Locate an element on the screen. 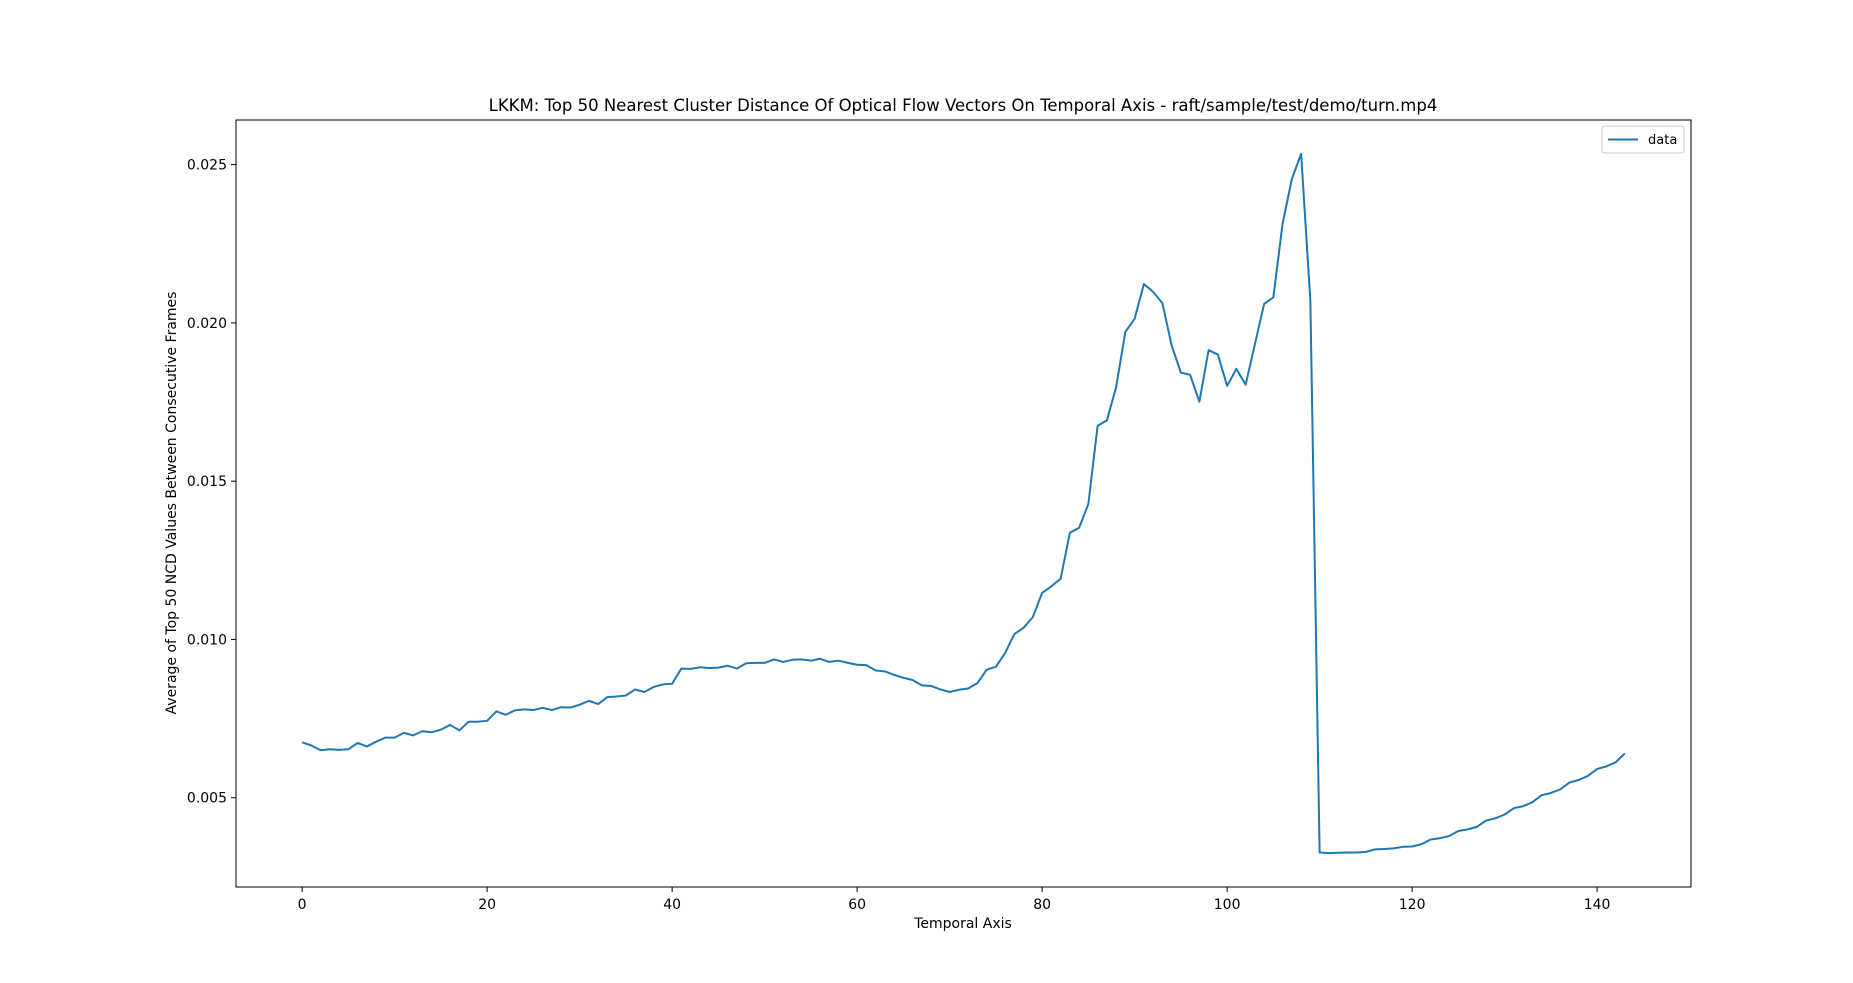 The height and width of the screenshot is (983, 1853). legend-box is located at coordinates (1643, 139).